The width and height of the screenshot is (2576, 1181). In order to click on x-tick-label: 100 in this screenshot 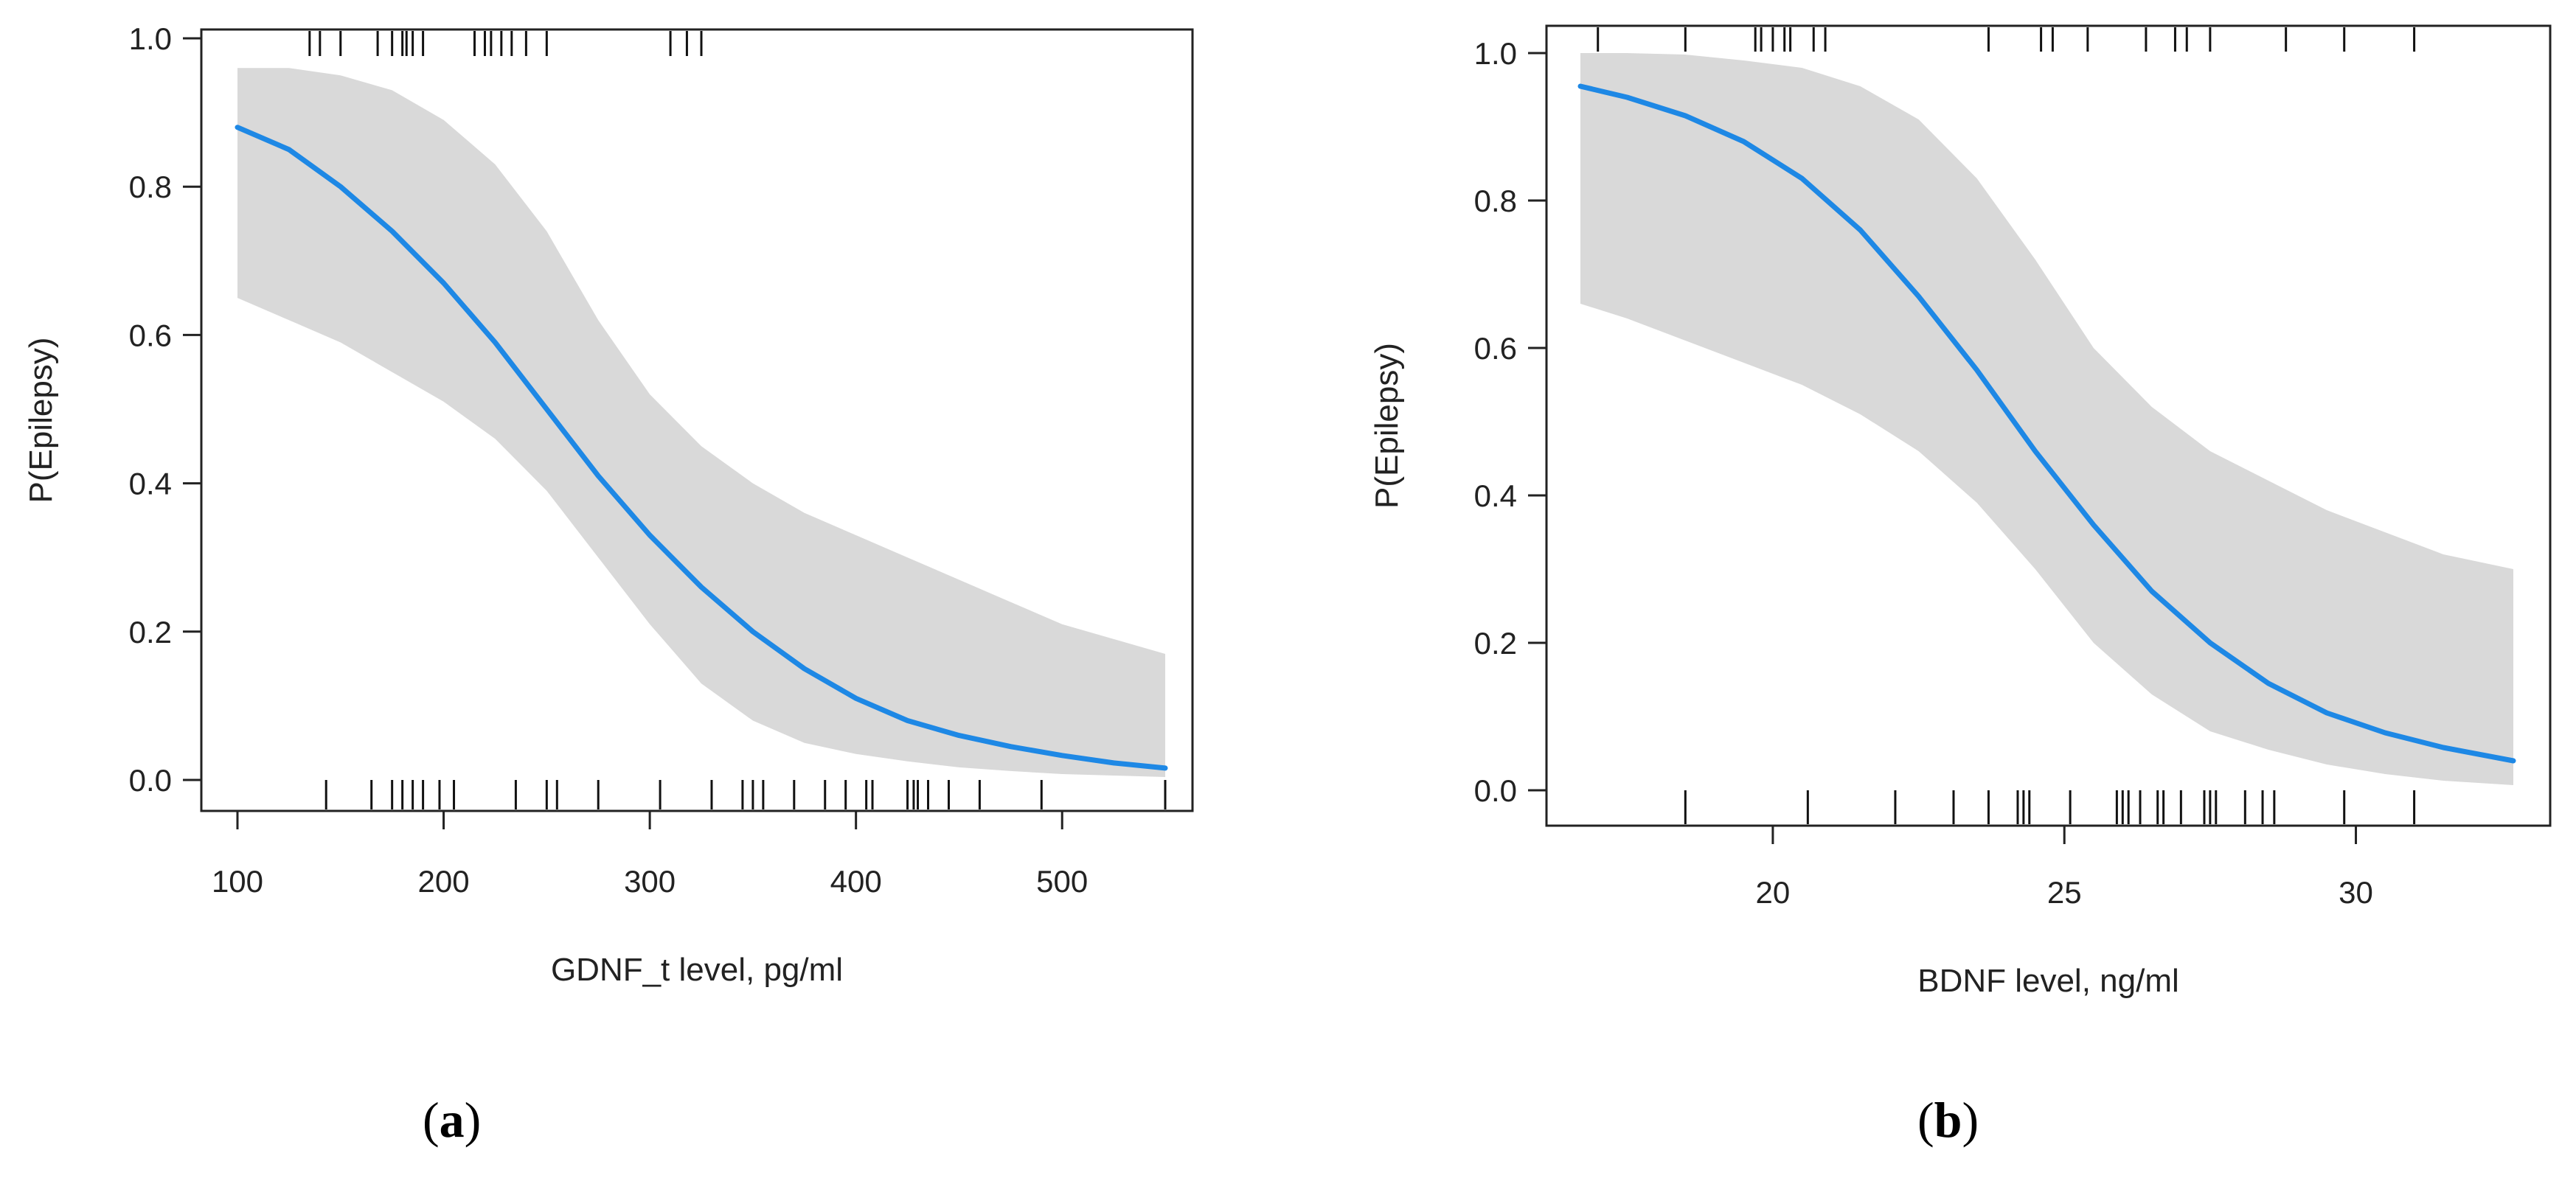, I will do `click(237, 881)`.